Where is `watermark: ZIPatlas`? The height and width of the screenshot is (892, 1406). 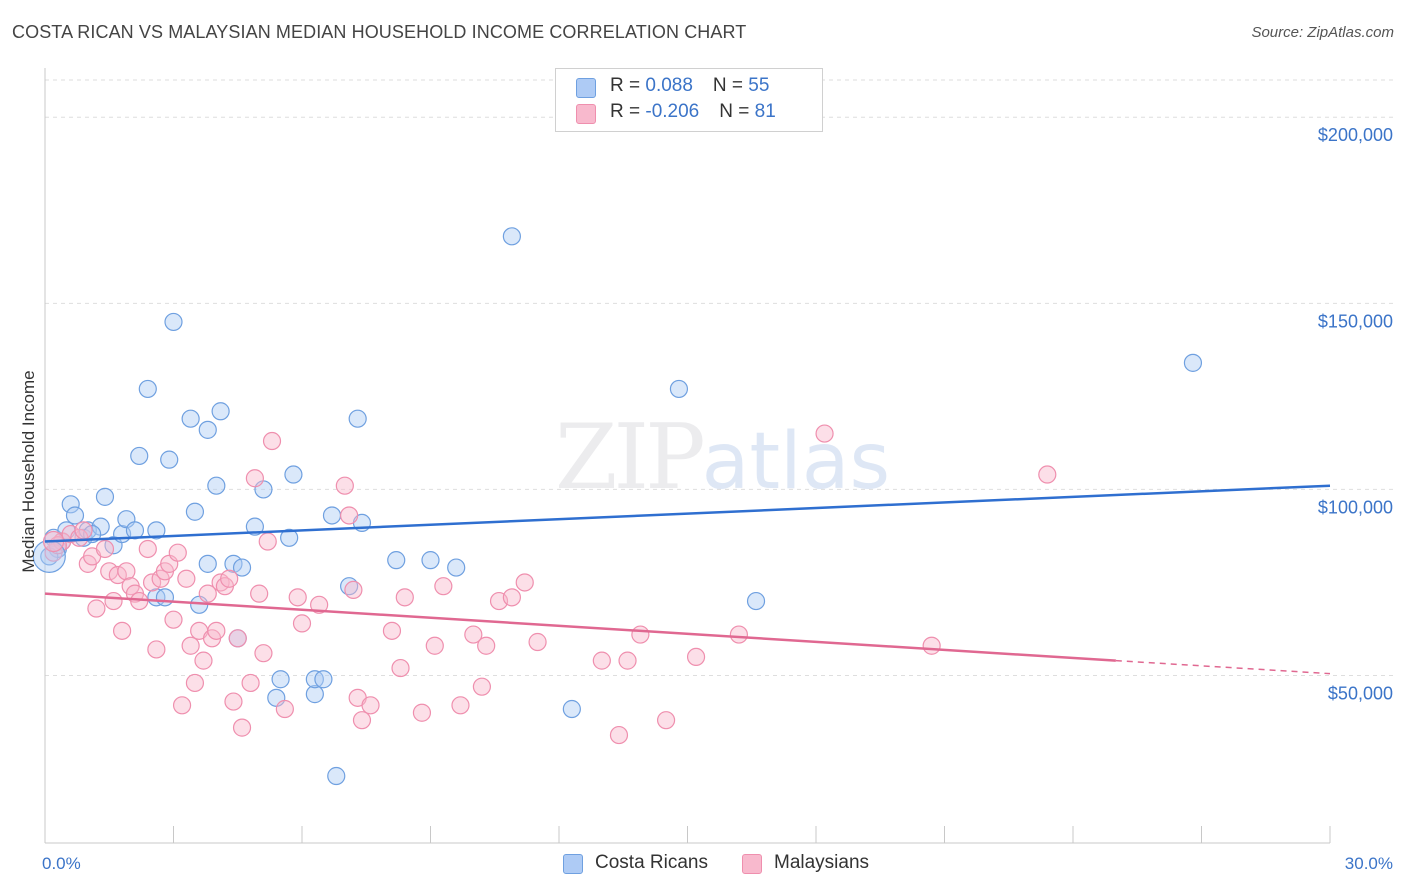
watermark: ZIPatlas is located at coordinates (722, 457).